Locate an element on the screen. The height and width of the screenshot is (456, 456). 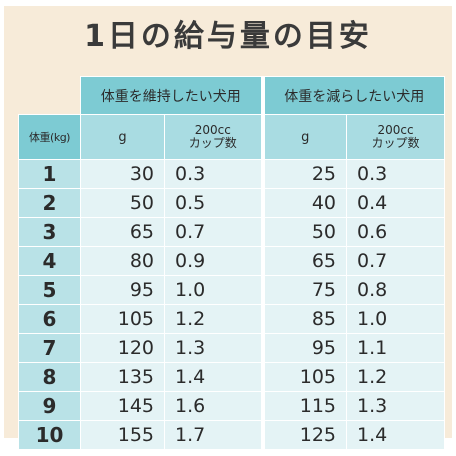
weight-cell: 3 is located at coordinates (49, 232).